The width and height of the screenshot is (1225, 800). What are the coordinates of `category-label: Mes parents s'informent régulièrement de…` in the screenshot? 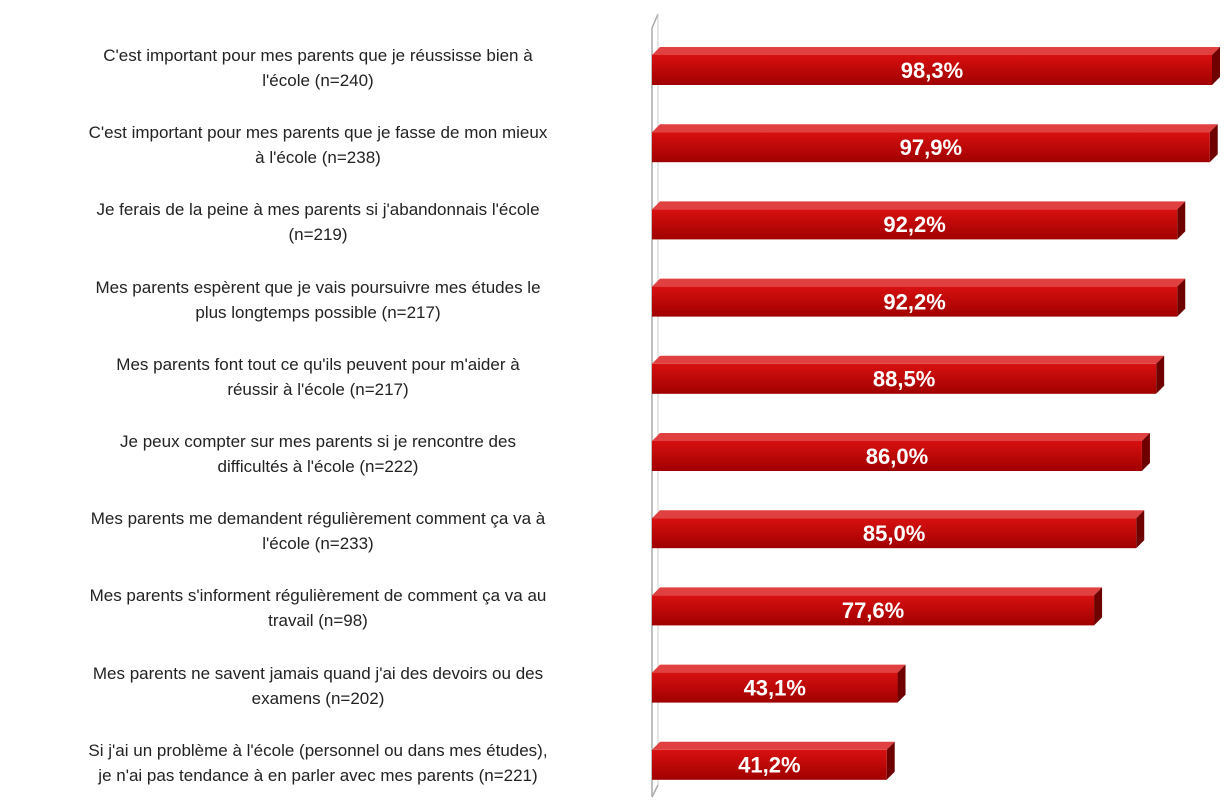 It's located at (318, 608).